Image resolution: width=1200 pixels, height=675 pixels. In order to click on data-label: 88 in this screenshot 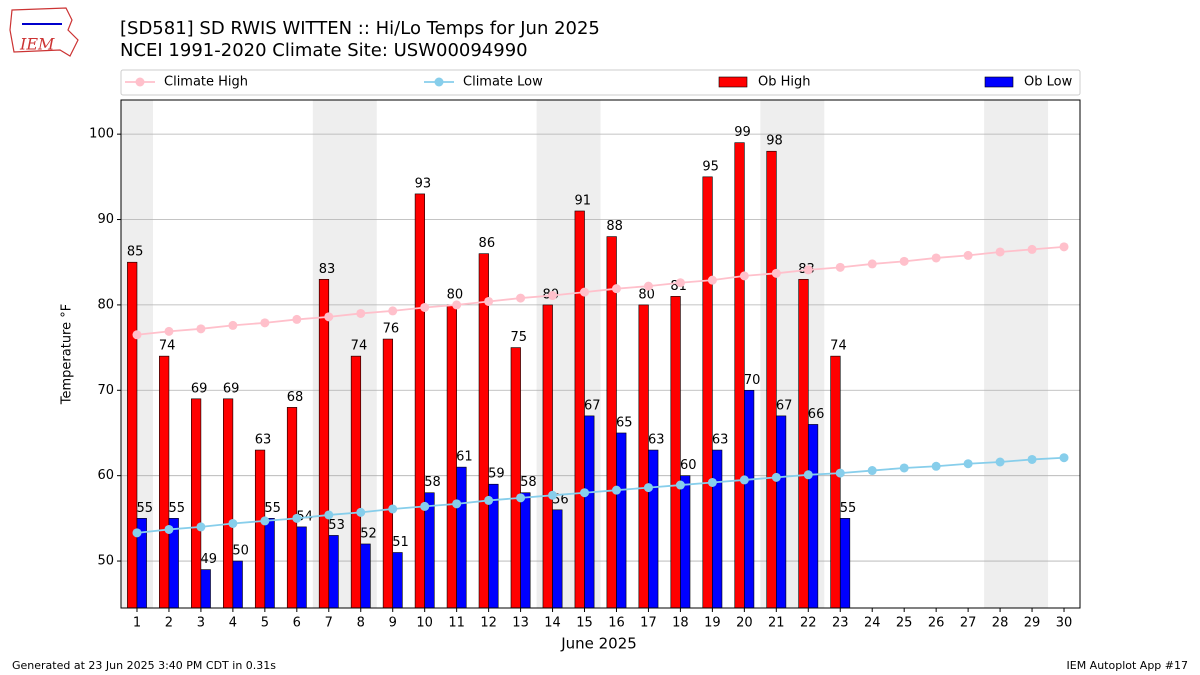, I will do `click(614, 226)`.